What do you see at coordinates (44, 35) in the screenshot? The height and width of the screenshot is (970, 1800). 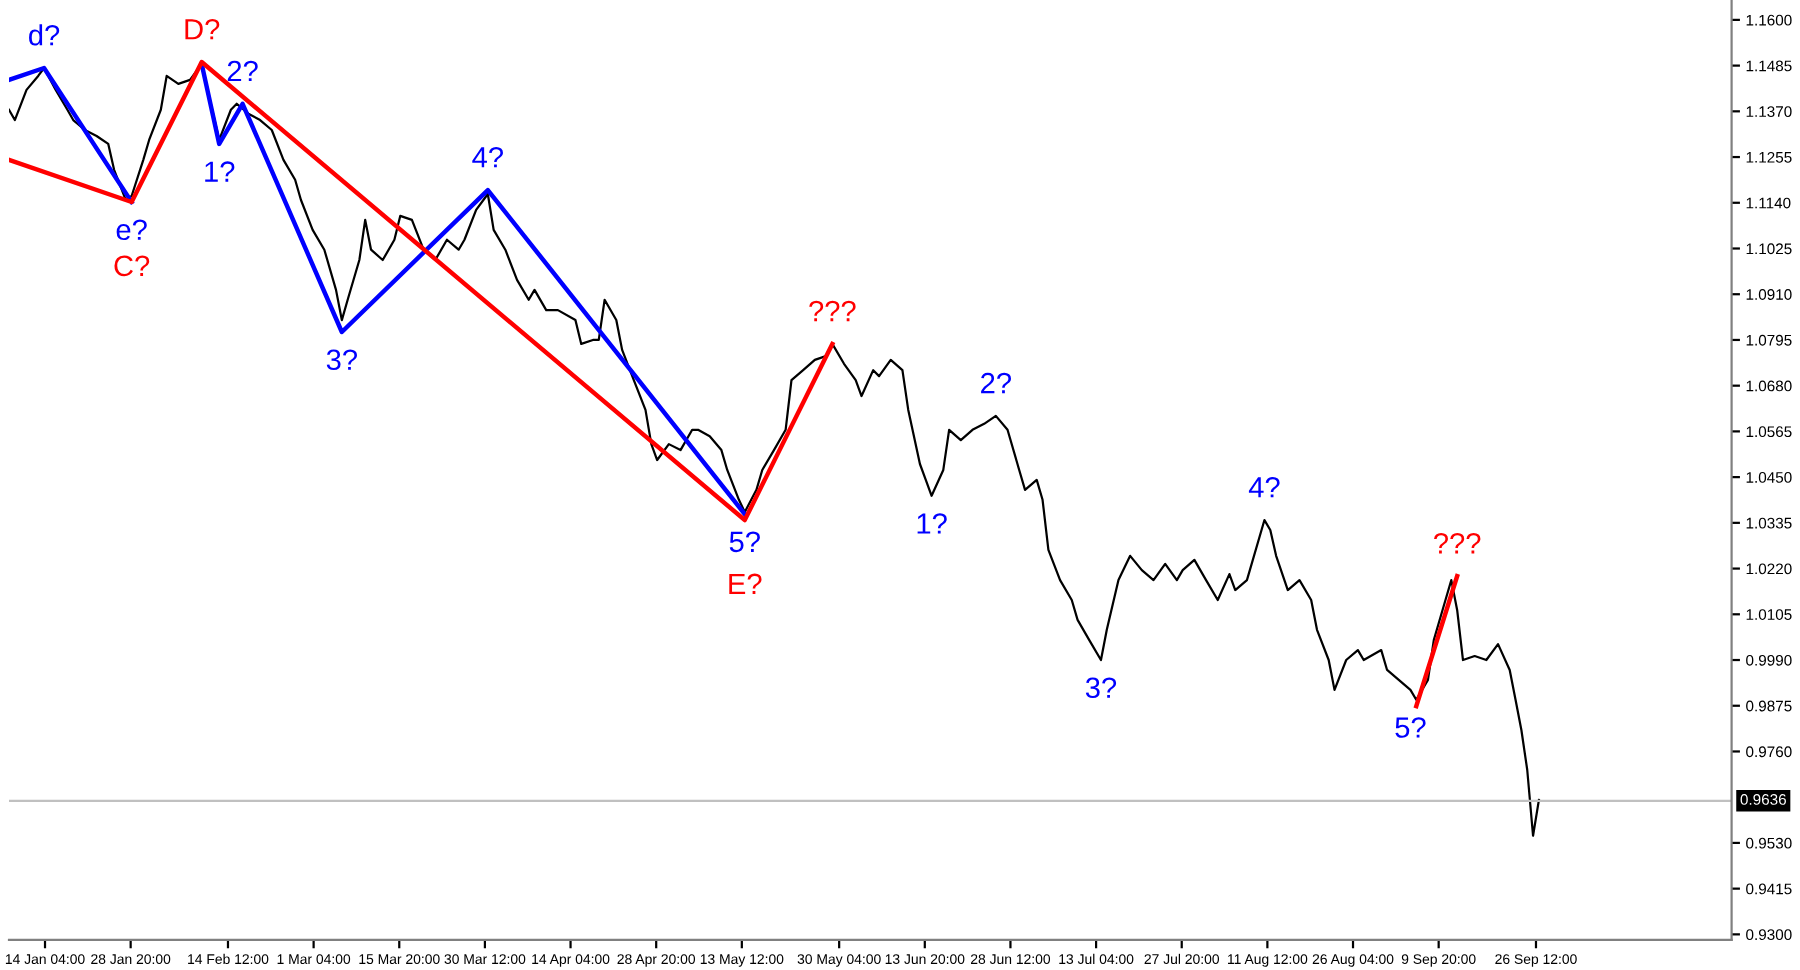 I see `annotation: d?` at bounding box center [44, 35].